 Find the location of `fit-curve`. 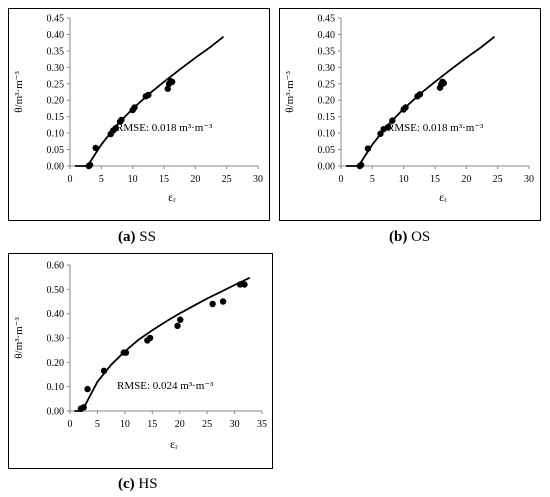

fit-curve is located at coordinates (162, 344).